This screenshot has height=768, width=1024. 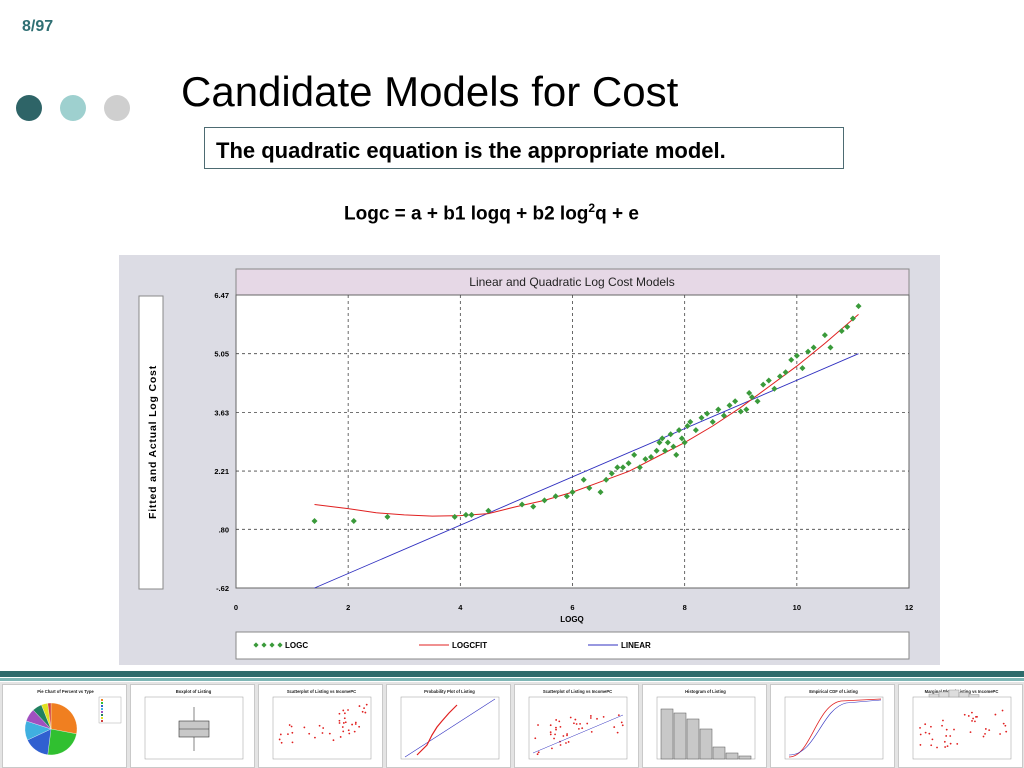 What do you see at coordinates (221, 442) in the screenshot?
I see `y-ticks: 6.47 5.05 3.63 2.21 .80 -.62` at bounding box center [221, 442].